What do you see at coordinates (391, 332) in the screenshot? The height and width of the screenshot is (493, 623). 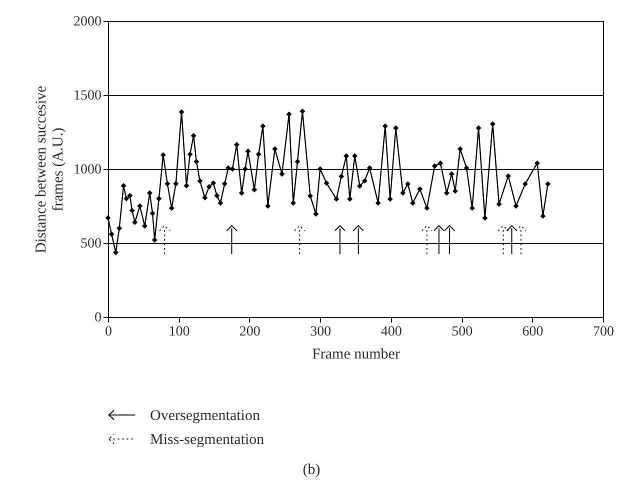 I see `x-tick-label: 400` at bounding box center [391, 332].